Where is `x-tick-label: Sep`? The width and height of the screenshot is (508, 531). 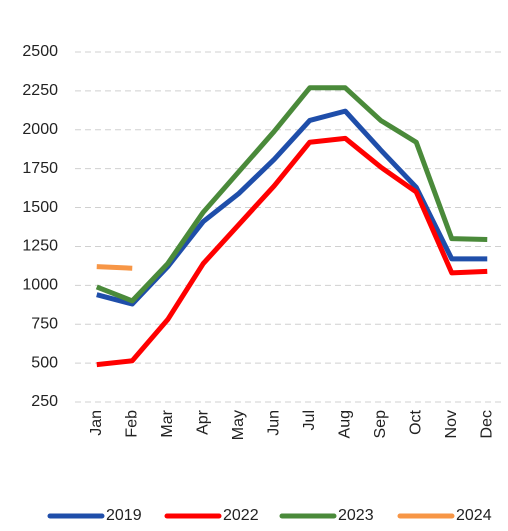
x-tick-label: Sep is located at coordinates (380, 424).